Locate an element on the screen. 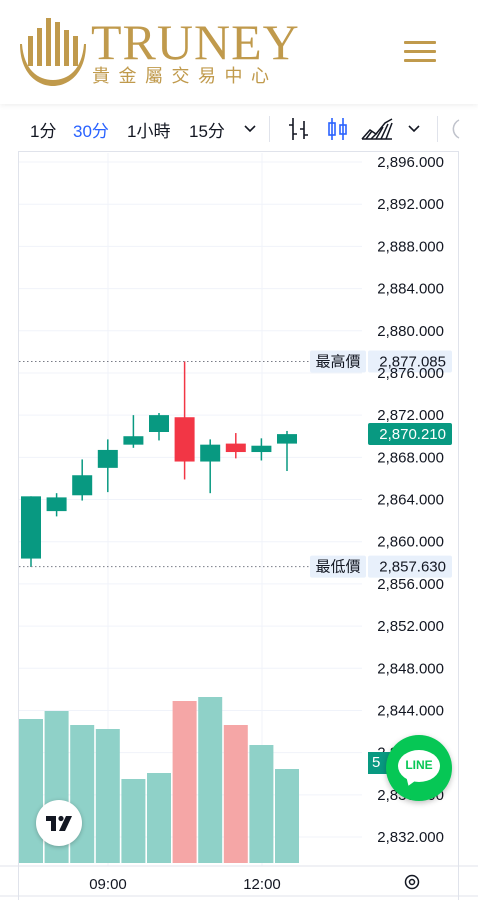 The width and height of the screenshot is (478, 900). price-label: 2,856.000 is located at coordinates (410, 584).